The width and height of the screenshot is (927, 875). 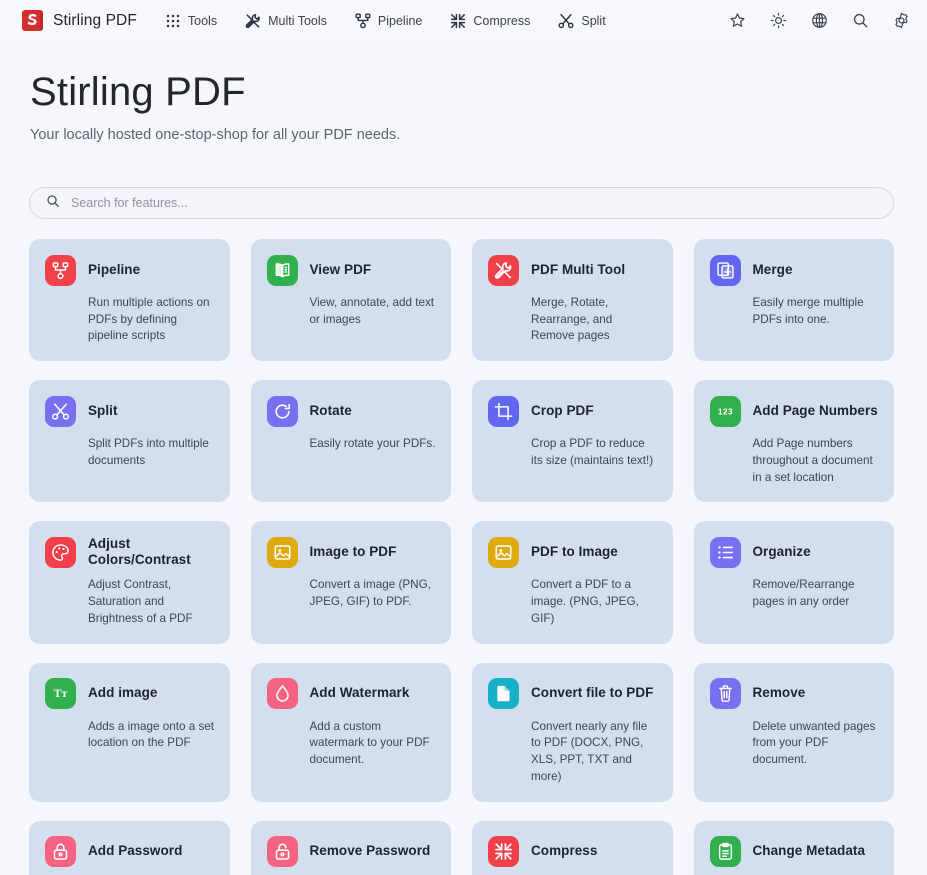 I want to click on search-box, so click(x=461, y=203).